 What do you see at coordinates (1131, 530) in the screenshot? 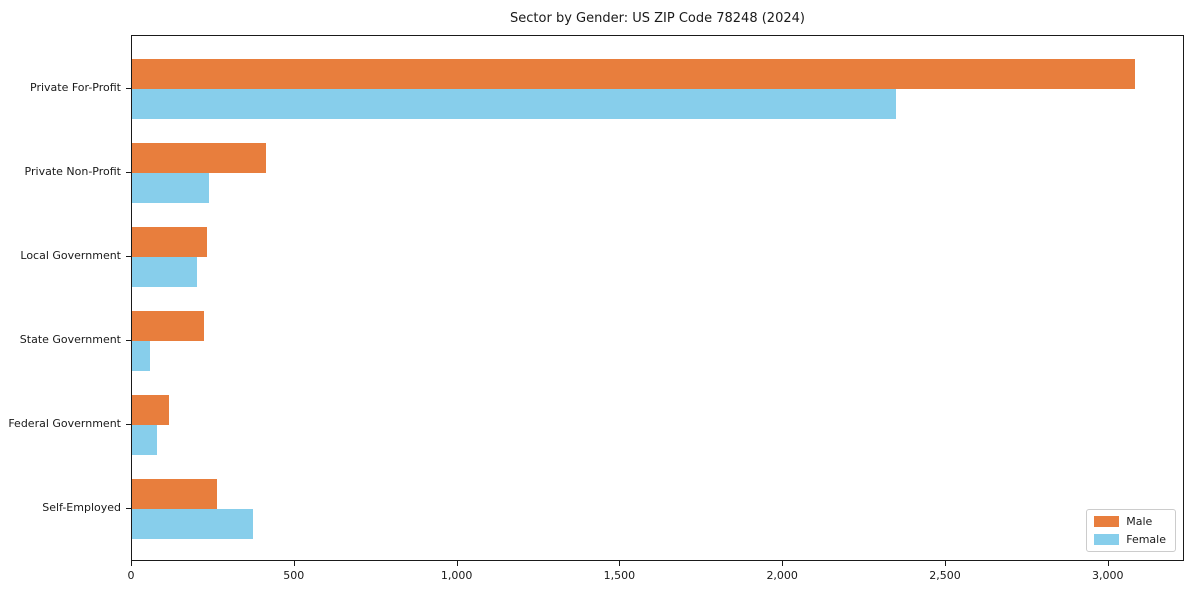
I see `legend: Male Female` at bounding box center [1131, 530].